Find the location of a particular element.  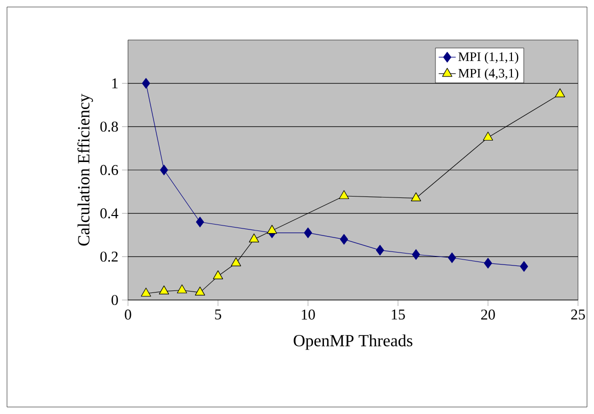

legend-label: MPI (4,3,1) is located at coordinates (488, 74).